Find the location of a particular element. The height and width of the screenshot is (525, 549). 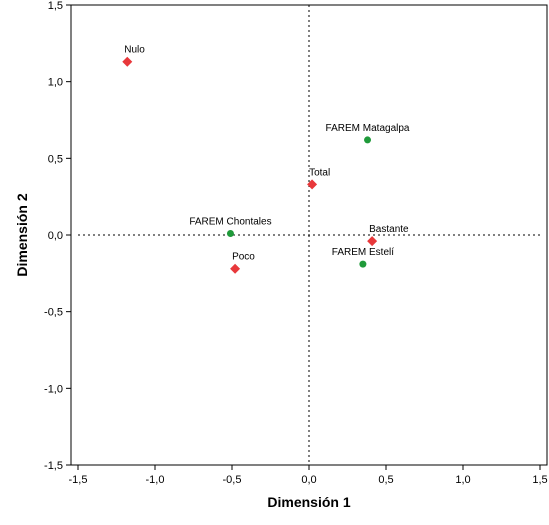

point-marker-farem-estel is located at coordinates (363, 264).